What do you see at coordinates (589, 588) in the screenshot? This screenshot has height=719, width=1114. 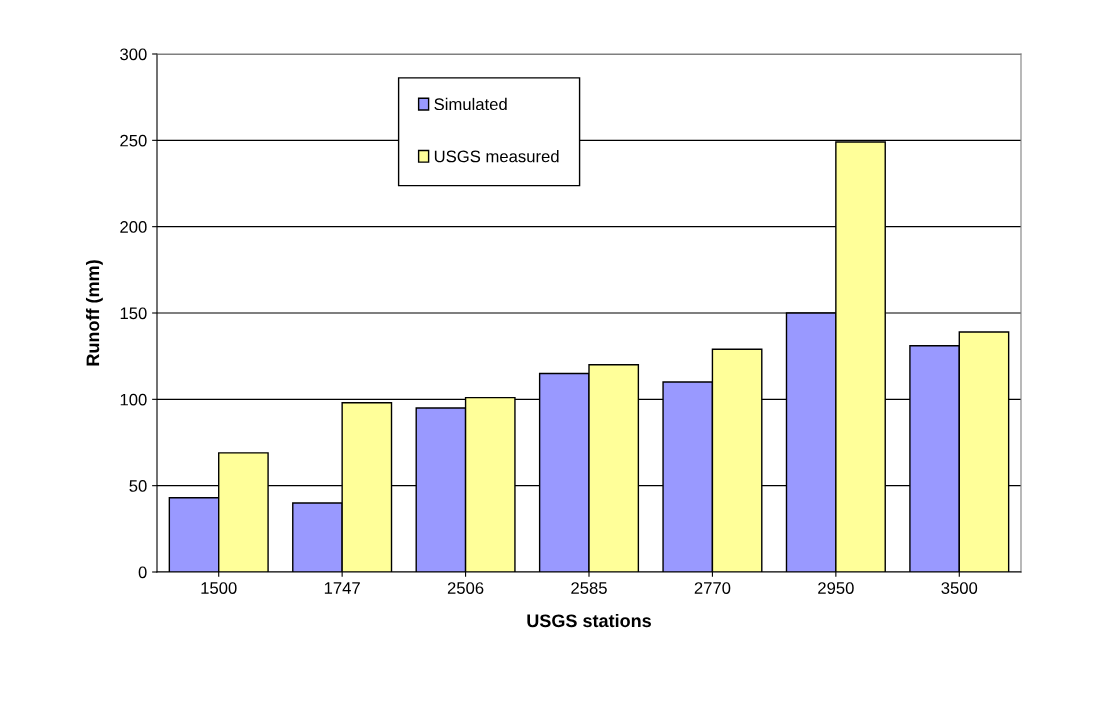 I see `x-tick-label: 2585` at bounding box center [589, 588].